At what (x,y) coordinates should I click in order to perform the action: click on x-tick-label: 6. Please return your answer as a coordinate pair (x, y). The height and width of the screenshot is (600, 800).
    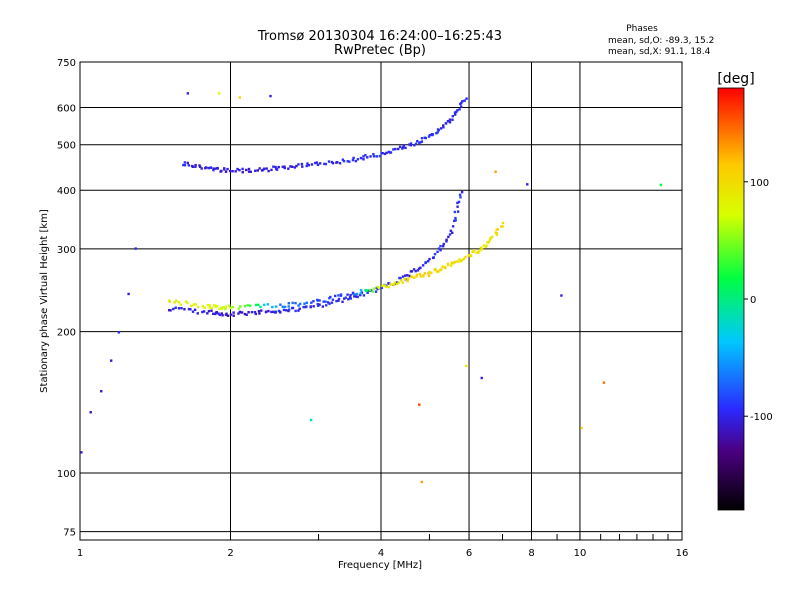
    Looking at the image, I should click on (469, 553).